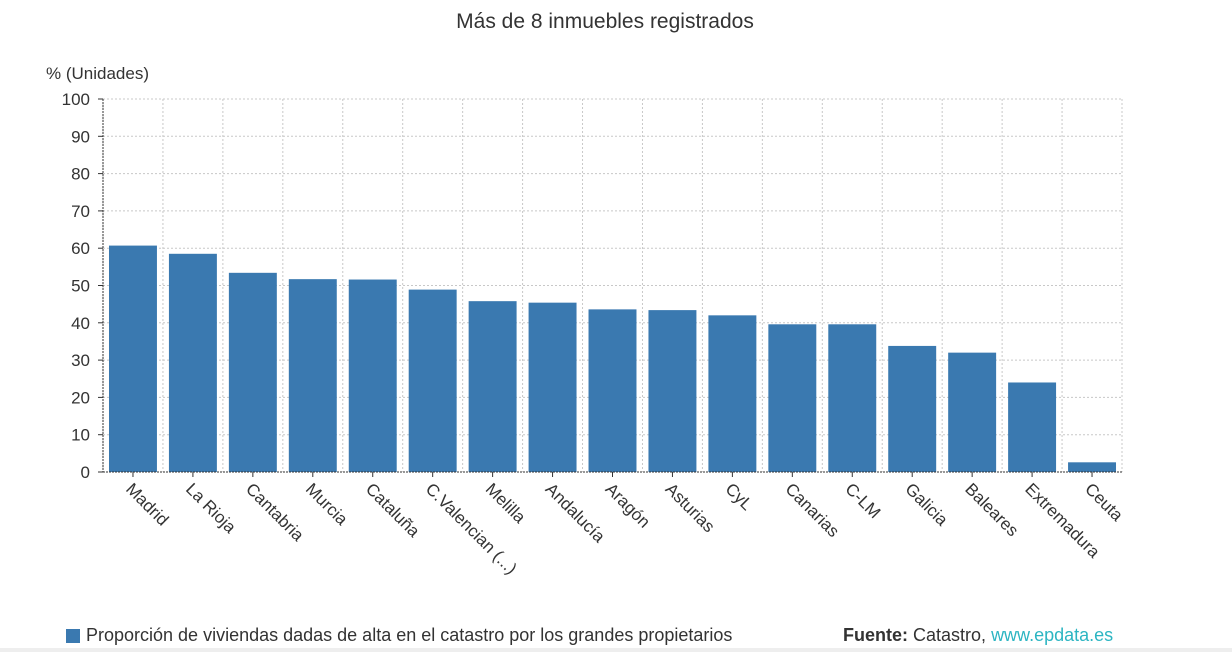 Image resolution: width=1232 pixels, height=652 pixels. What do you see at coordinates (393, 510) in the screenshot?
I see `x-tick-label: Cataluña` at bounding box center [393, 510].